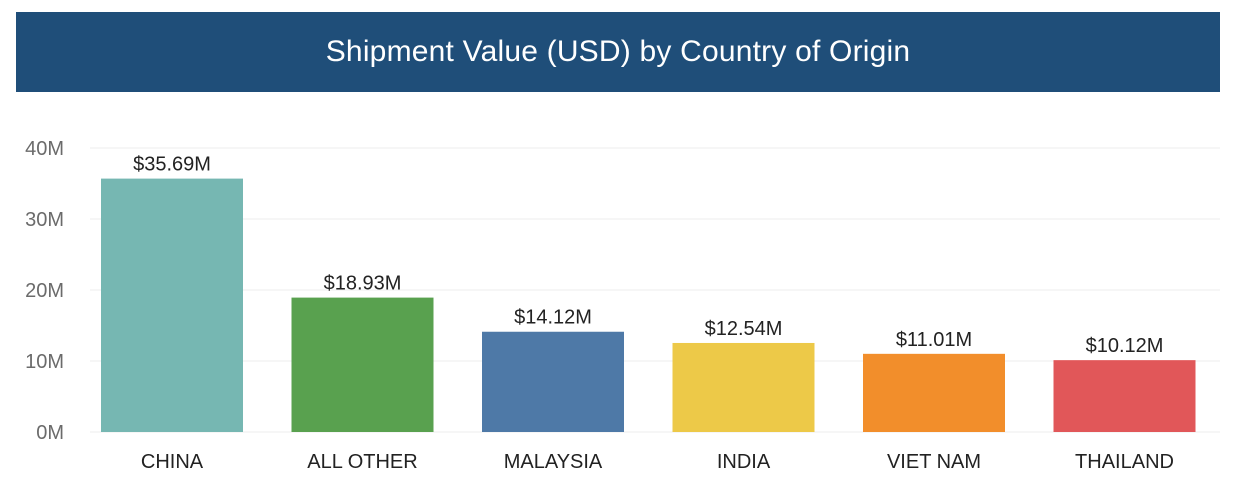 The height and width of the screenshot is (491, 1233). Describe the element at coordinates (934, 462) in the screenshot. I see `category-label: VIET NAM` at that location.